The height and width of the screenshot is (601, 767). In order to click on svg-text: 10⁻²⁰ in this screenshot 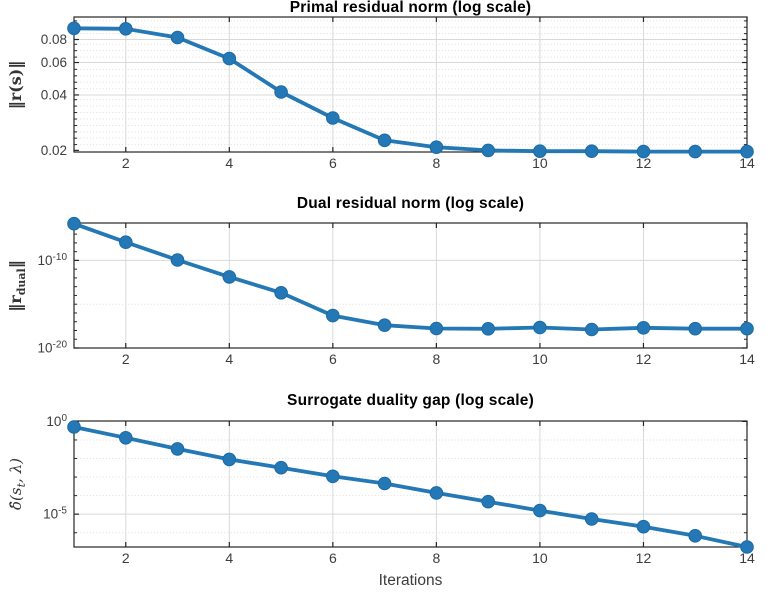, I will do `click(53, 348)`.